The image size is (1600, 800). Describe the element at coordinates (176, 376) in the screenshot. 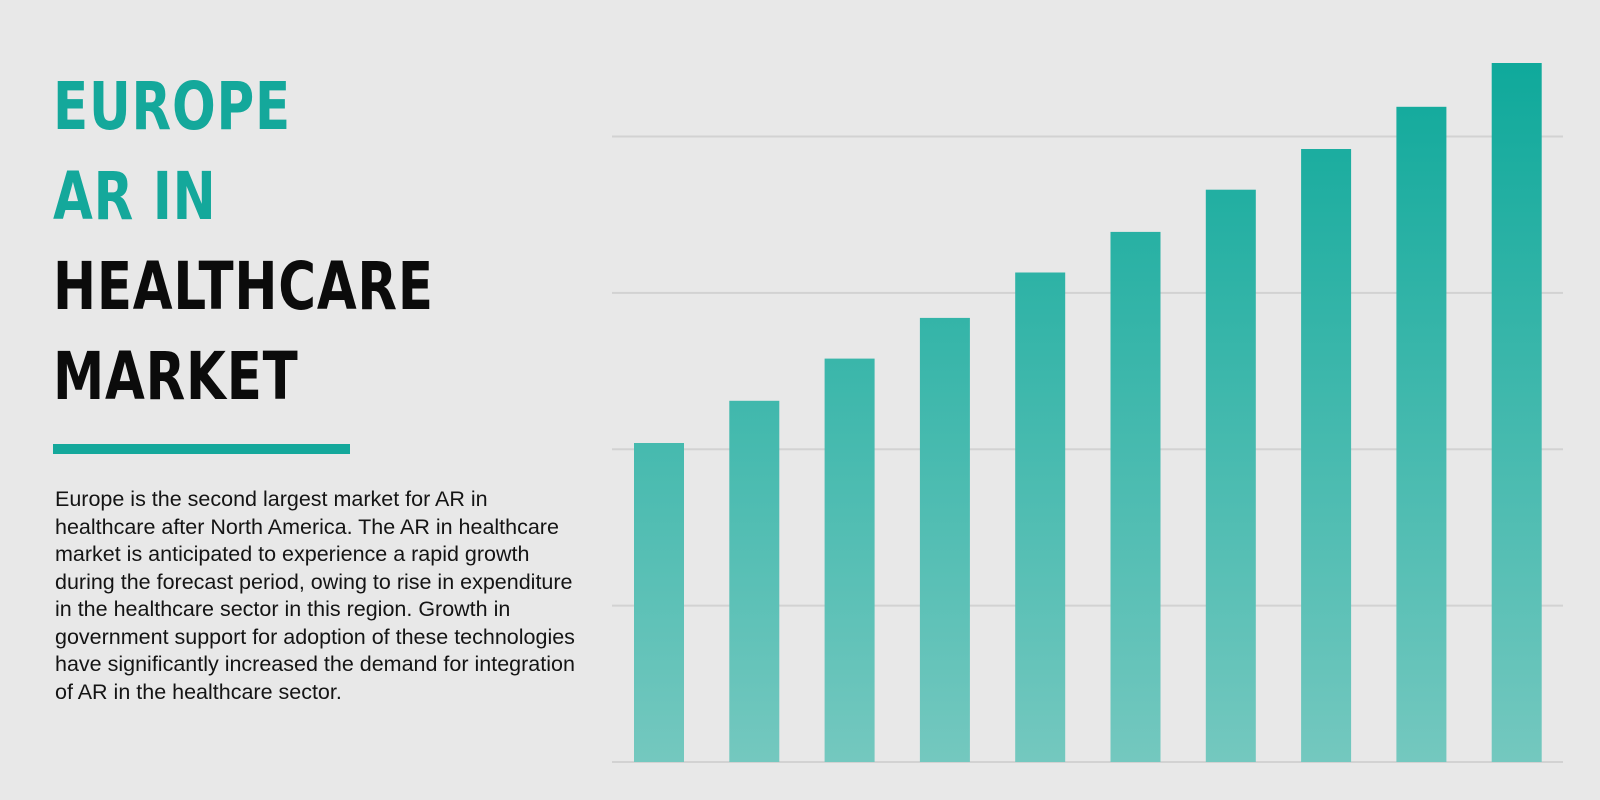

I see `title-line-market: MARKET` at that location.